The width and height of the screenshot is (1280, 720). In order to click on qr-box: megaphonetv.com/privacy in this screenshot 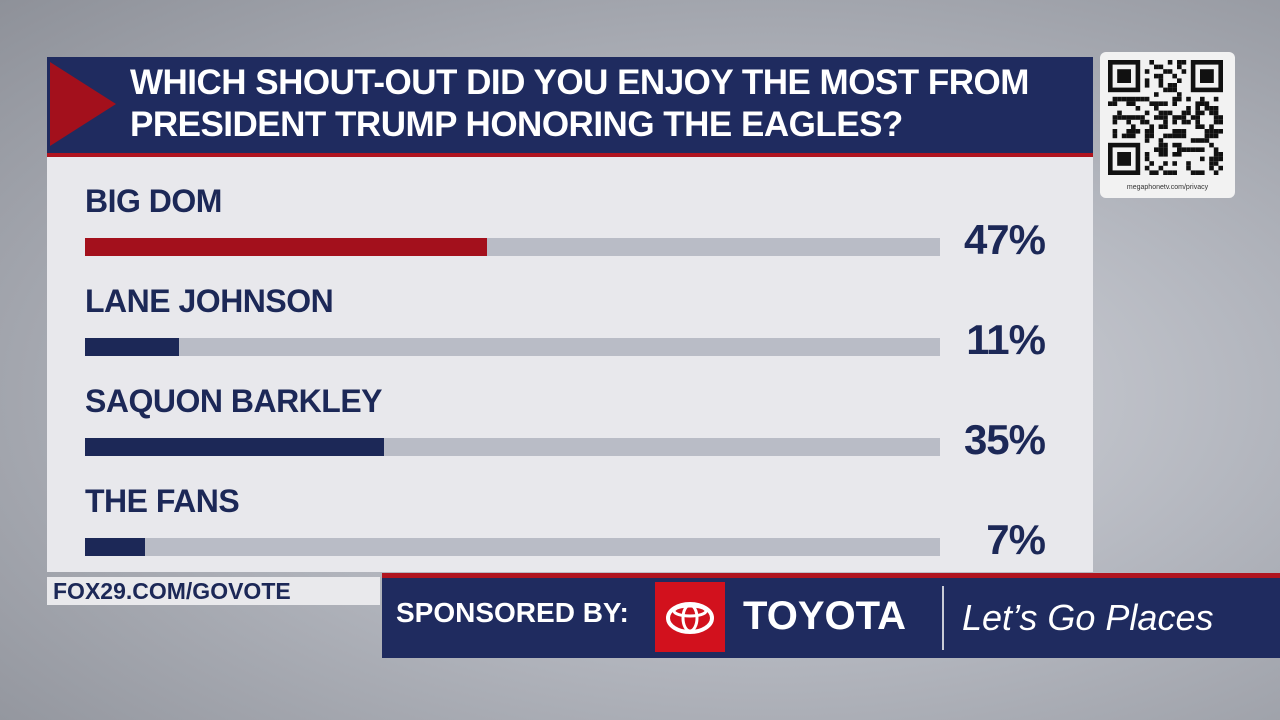, I will do `click(1167, 125)`.